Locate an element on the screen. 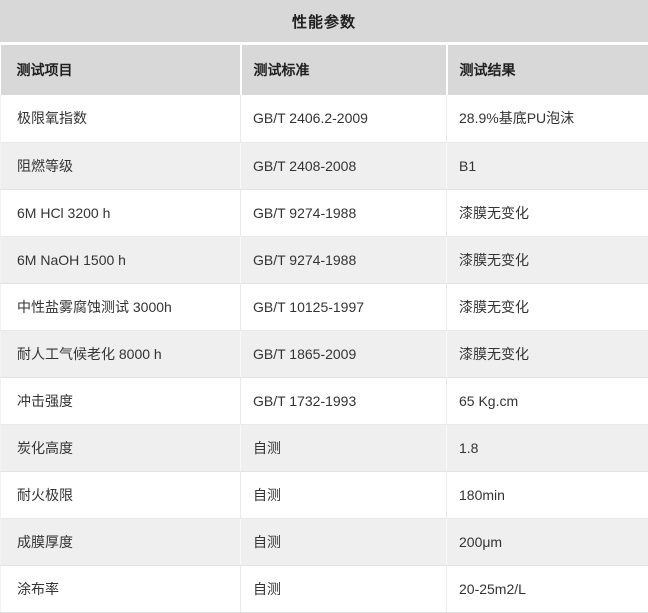 The image size is (648, 613). cell-test-standard: GB/T 2408-2008 is located at coordinates (343, 166).